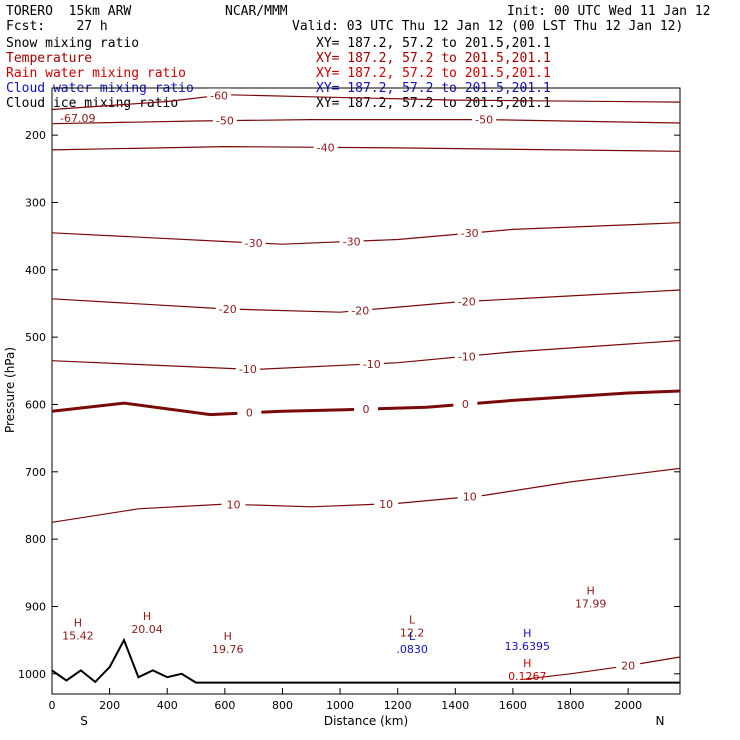 This screenshot has height=740, width=740. What do you see at coordinates (433, 58) in the screenshot?
I see `legend-temperature-xy: XY= 187.2, 57.2 to 201.5,201.1` at bounding box center [433, 58].